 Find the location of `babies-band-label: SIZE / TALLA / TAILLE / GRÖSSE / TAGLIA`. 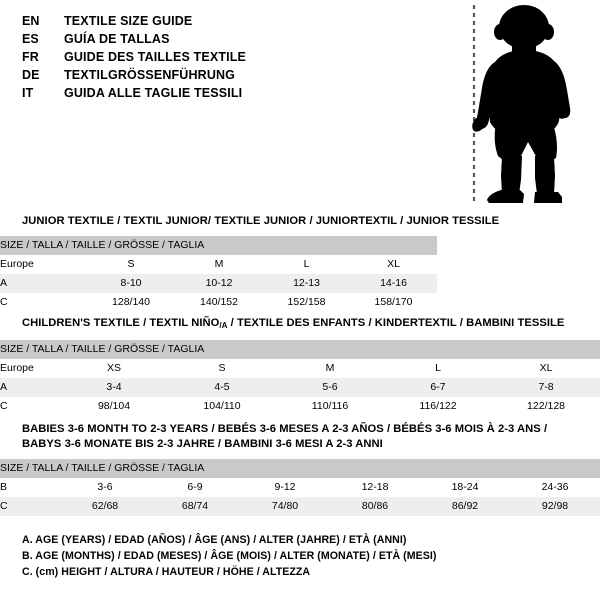

babies-band-label: SIZE / TALLA / TAILLE / GRÖSSE / TAGLIA is located at coordinates (300, 468).